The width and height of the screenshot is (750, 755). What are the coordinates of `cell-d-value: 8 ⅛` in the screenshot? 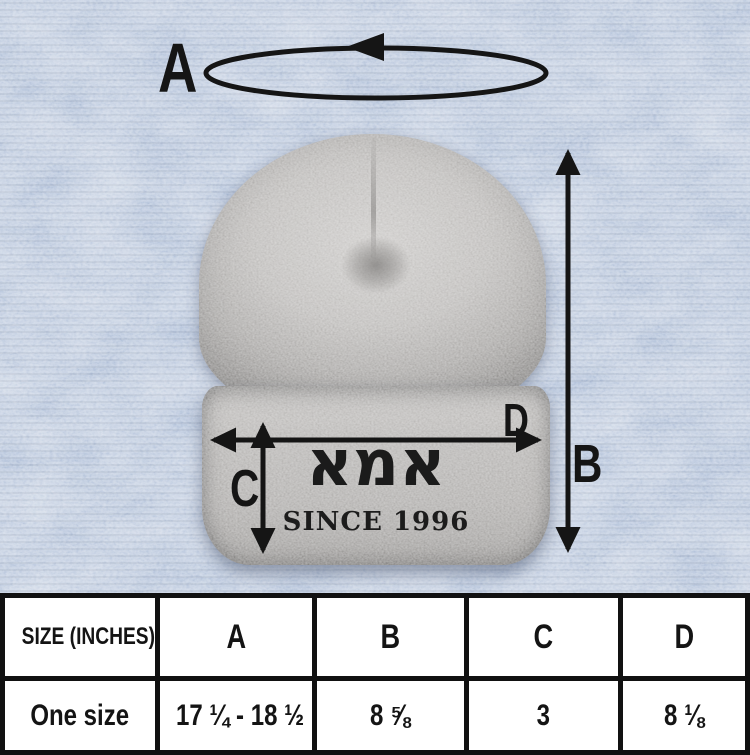 It's located at (684, 715).